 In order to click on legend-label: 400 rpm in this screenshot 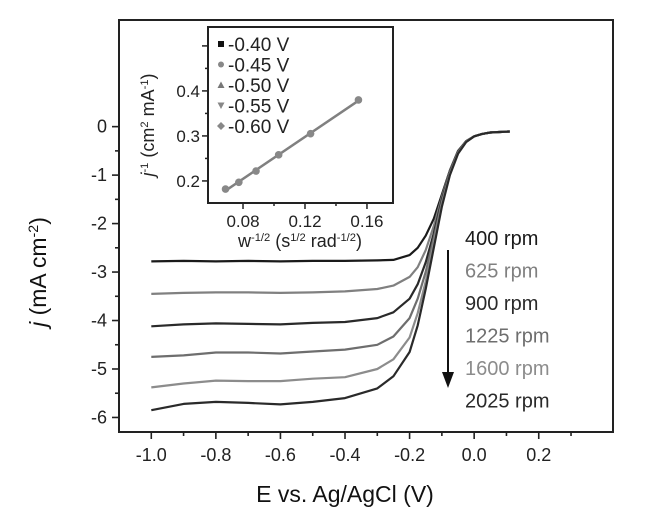, I will do `click(501, 239)`.